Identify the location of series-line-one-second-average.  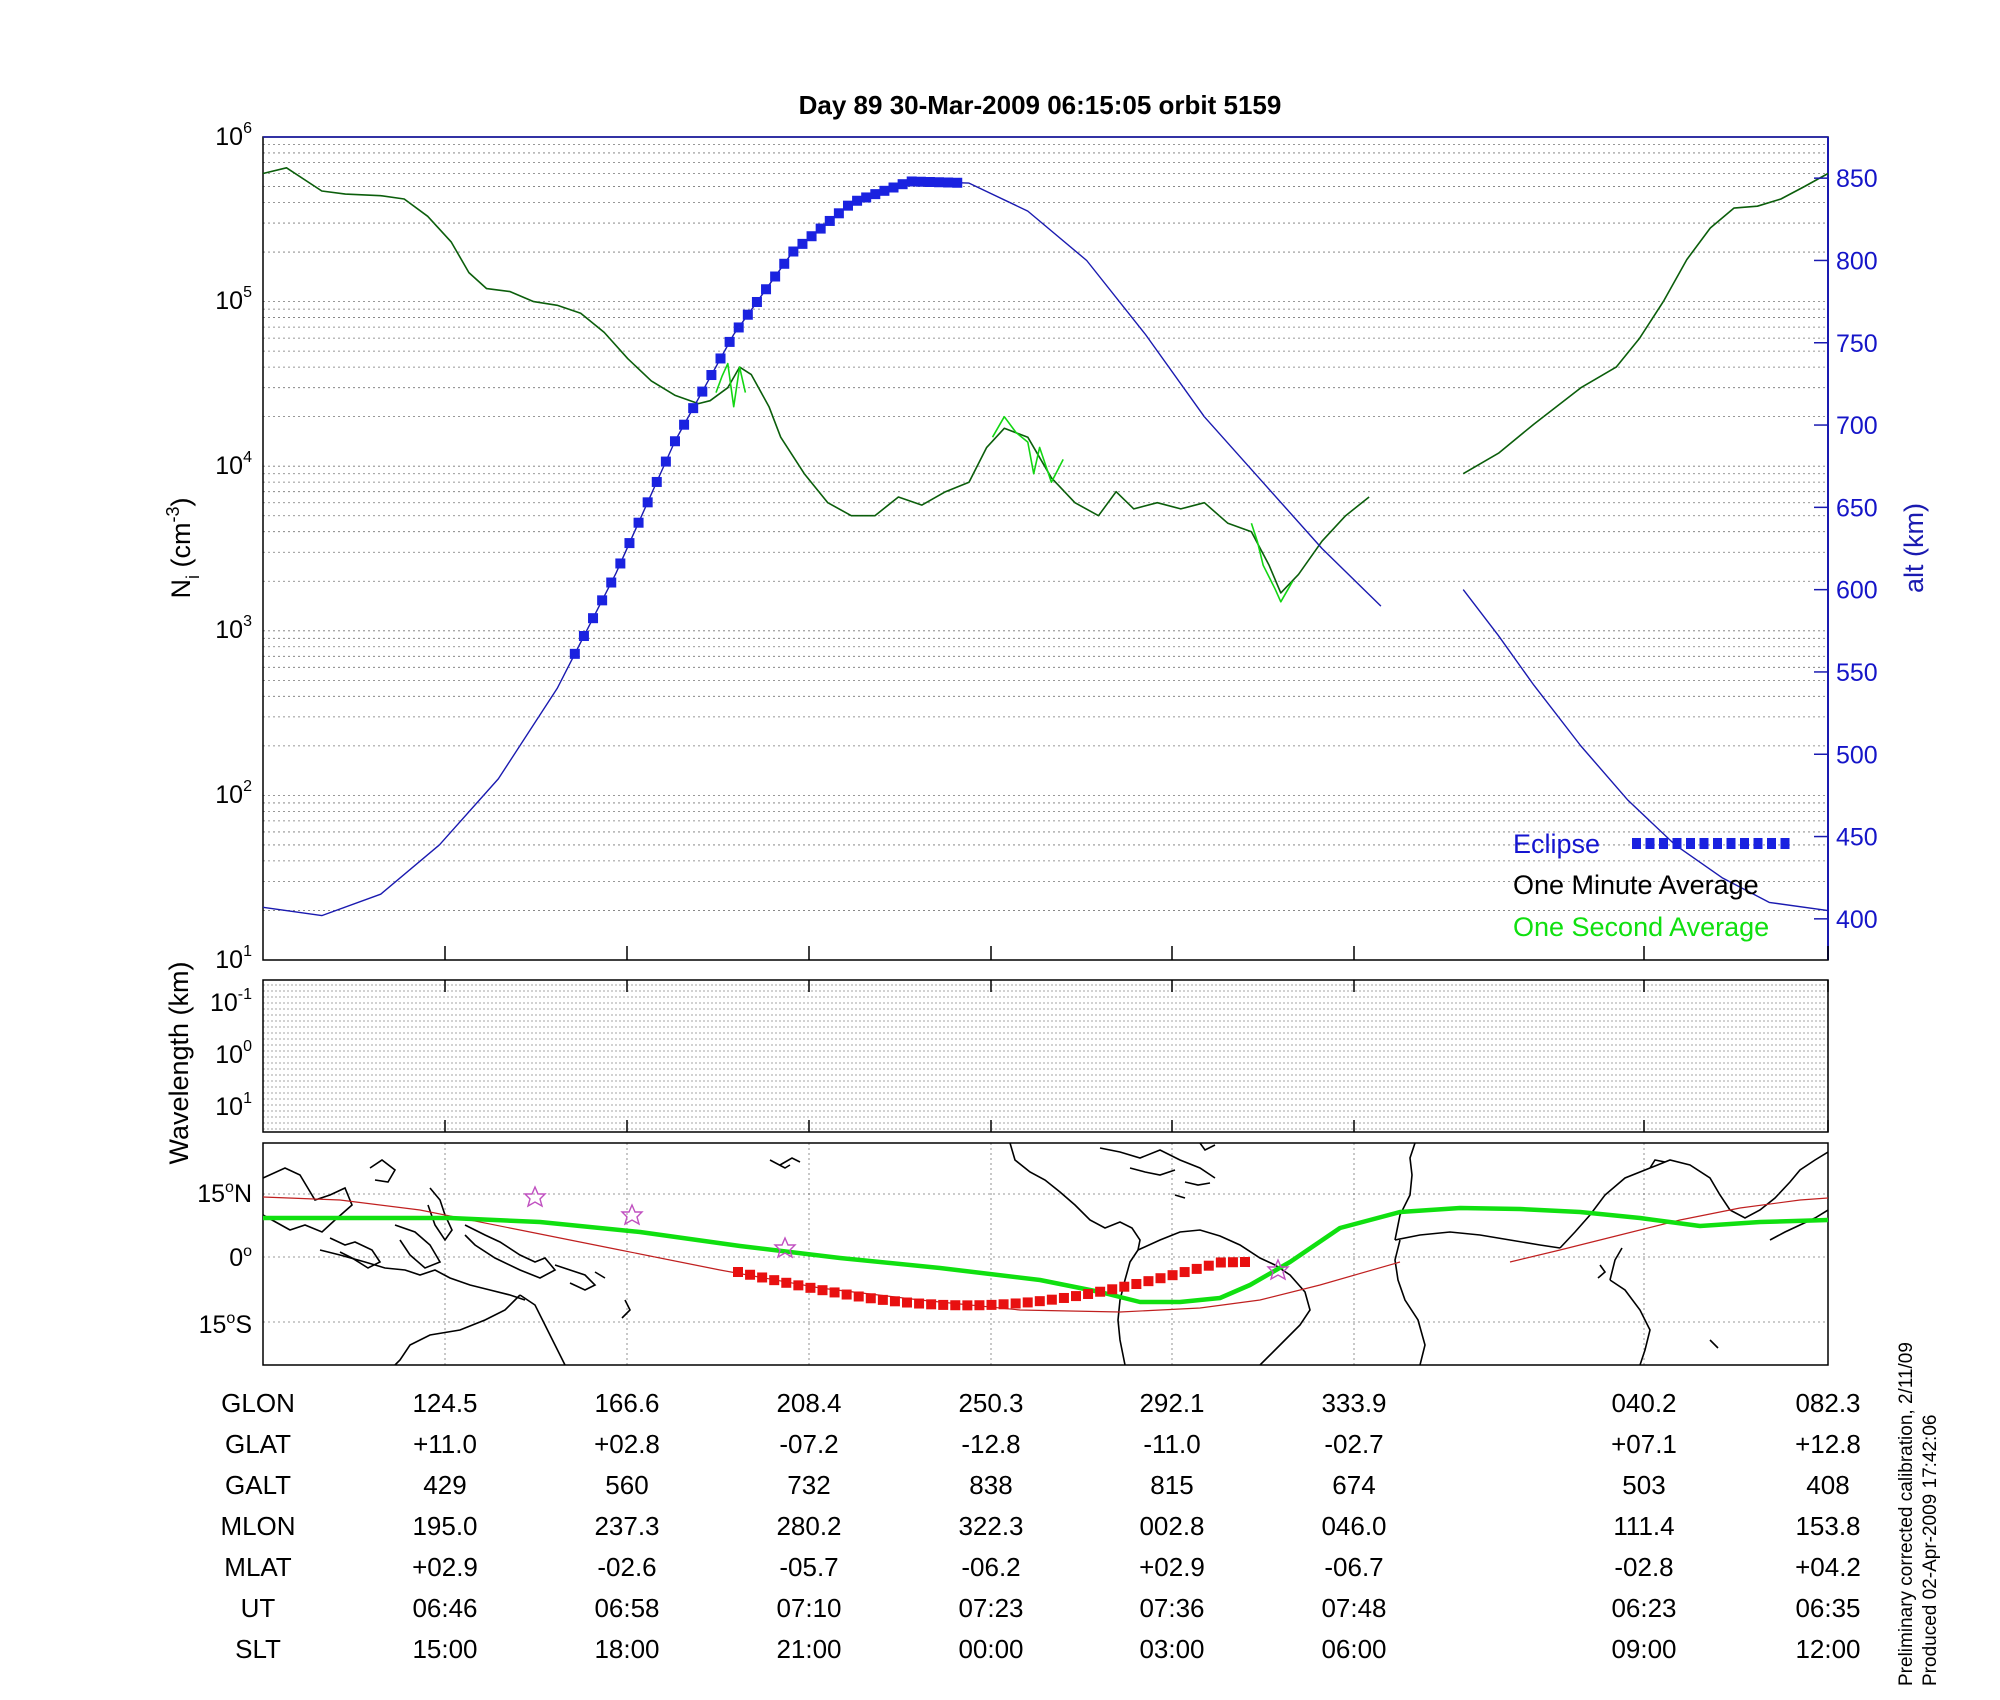
(1272, 563).